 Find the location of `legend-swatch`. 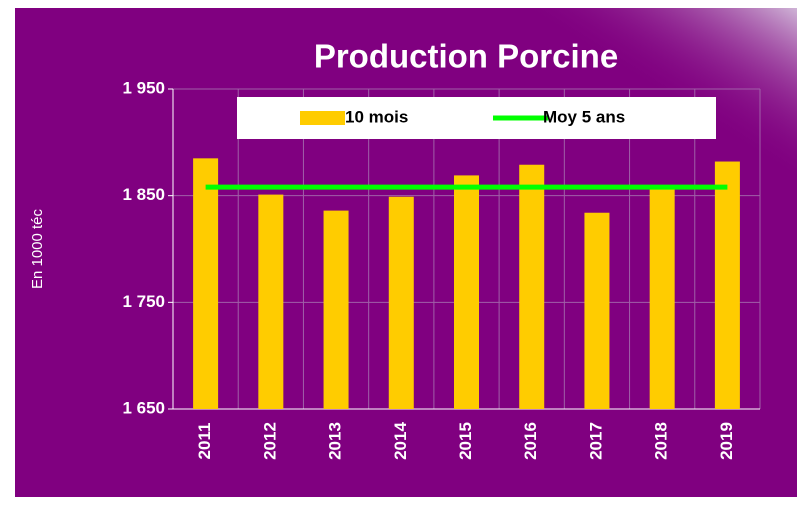

legend-swatch is located at coordinates (322, 118).